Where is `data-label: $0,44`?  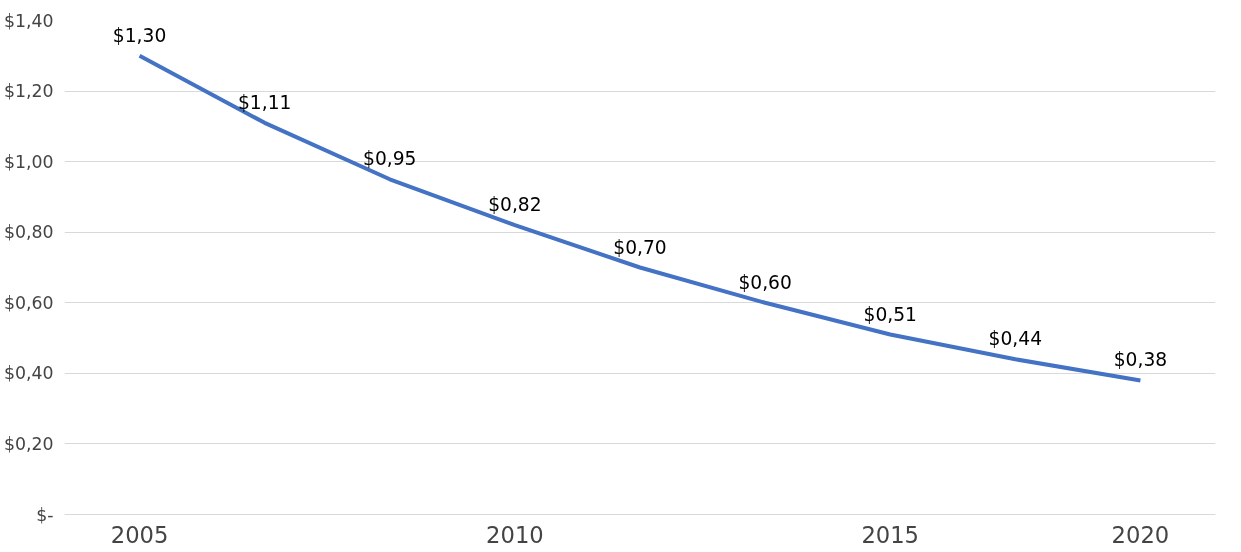 data-label: $0,44 is located at coordinates (1015, 339).